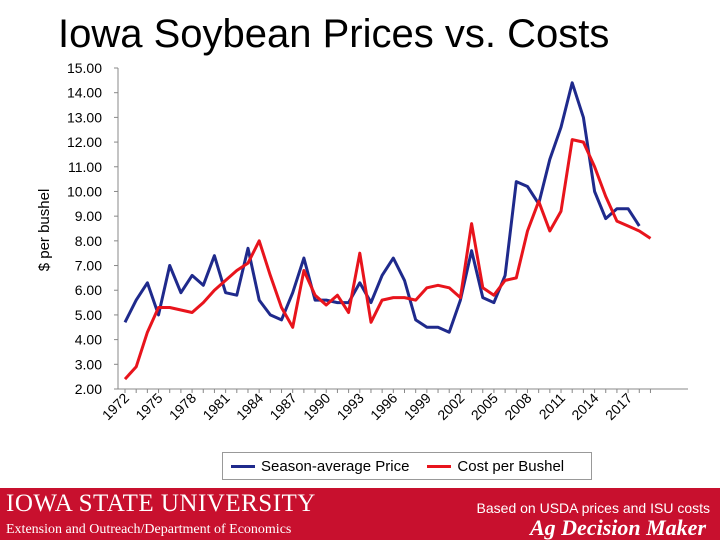 Image resolution: width=720 pixels, height=541 pixels. Describe the element at coordinates (316, 406) in the screenshot. I see `x-tick-label: 1990` at that location.